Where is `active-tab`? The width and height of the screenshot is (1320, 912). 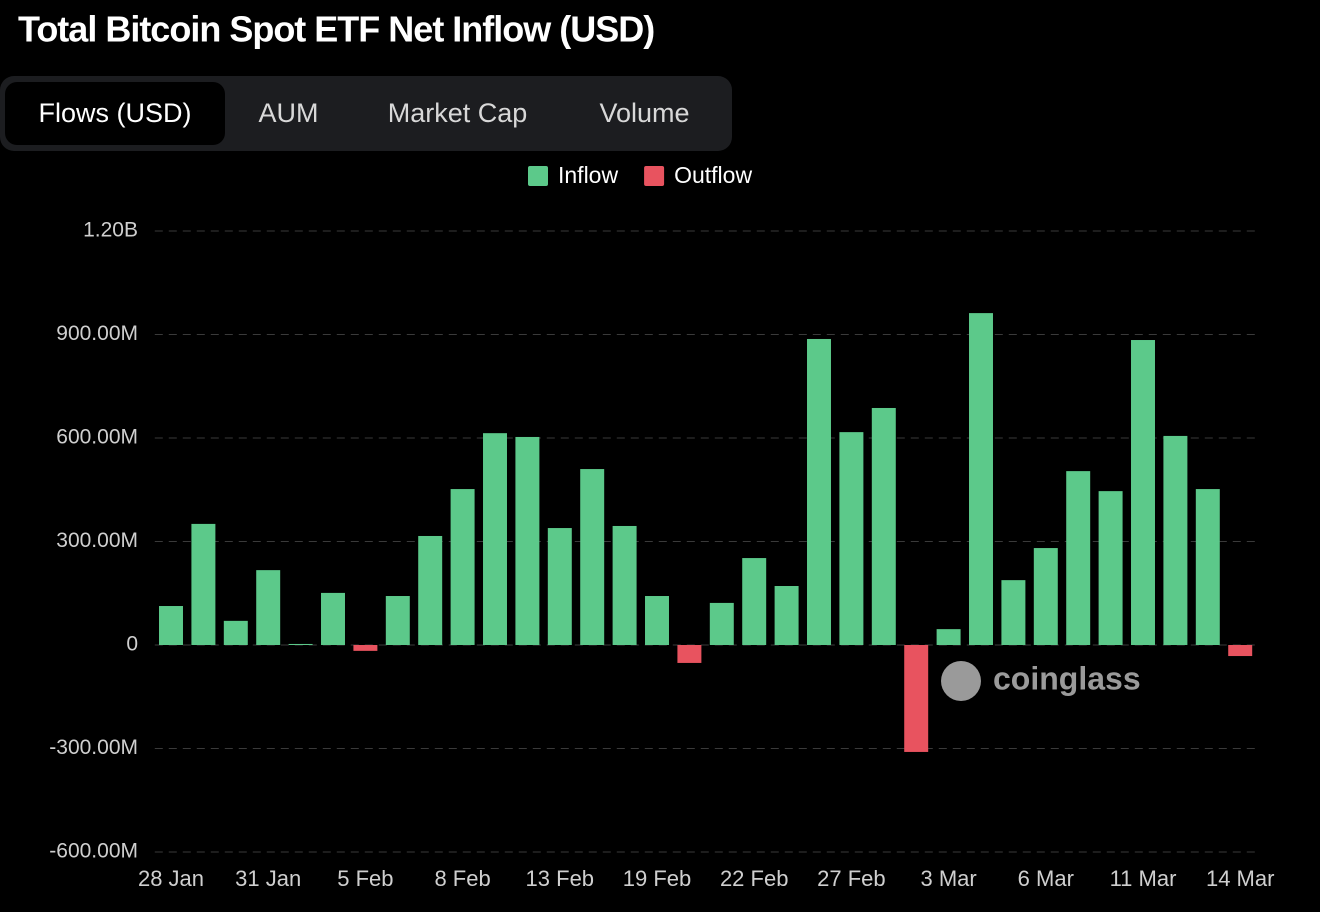
active-tab is located at coordinates (115, 113).